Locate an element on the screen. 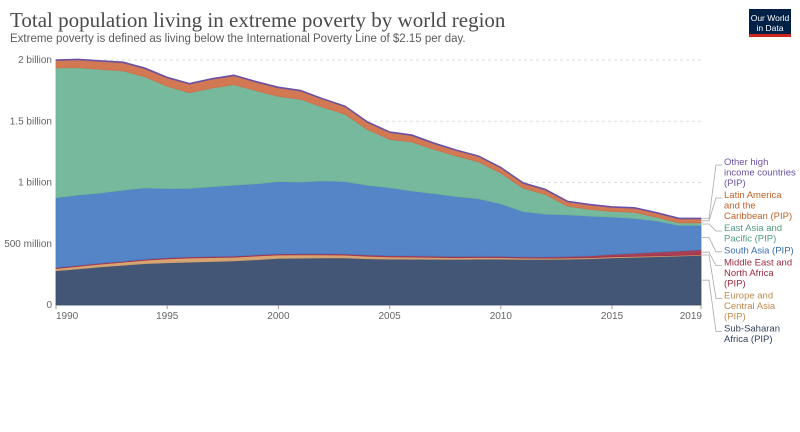 Image resolution: width=800 pixels, height=432 pixels. x-tick-label: 2019 is located at coordinates (691, 316).